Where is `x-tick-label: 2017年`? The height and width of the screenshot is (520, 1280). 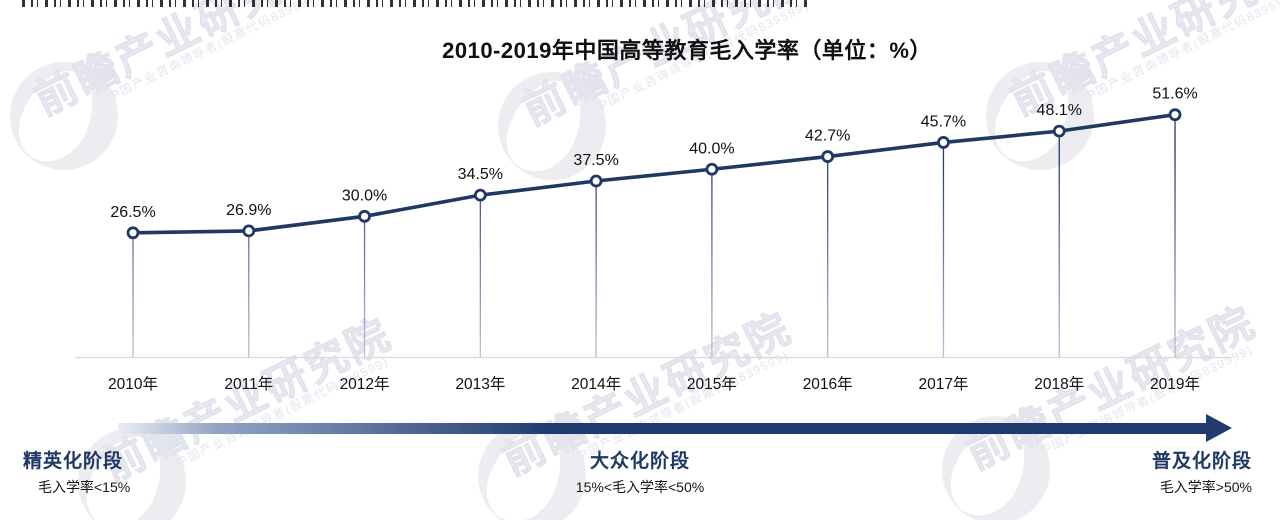
x-tick-label: 2017年 is located at coordinates (943, 384).